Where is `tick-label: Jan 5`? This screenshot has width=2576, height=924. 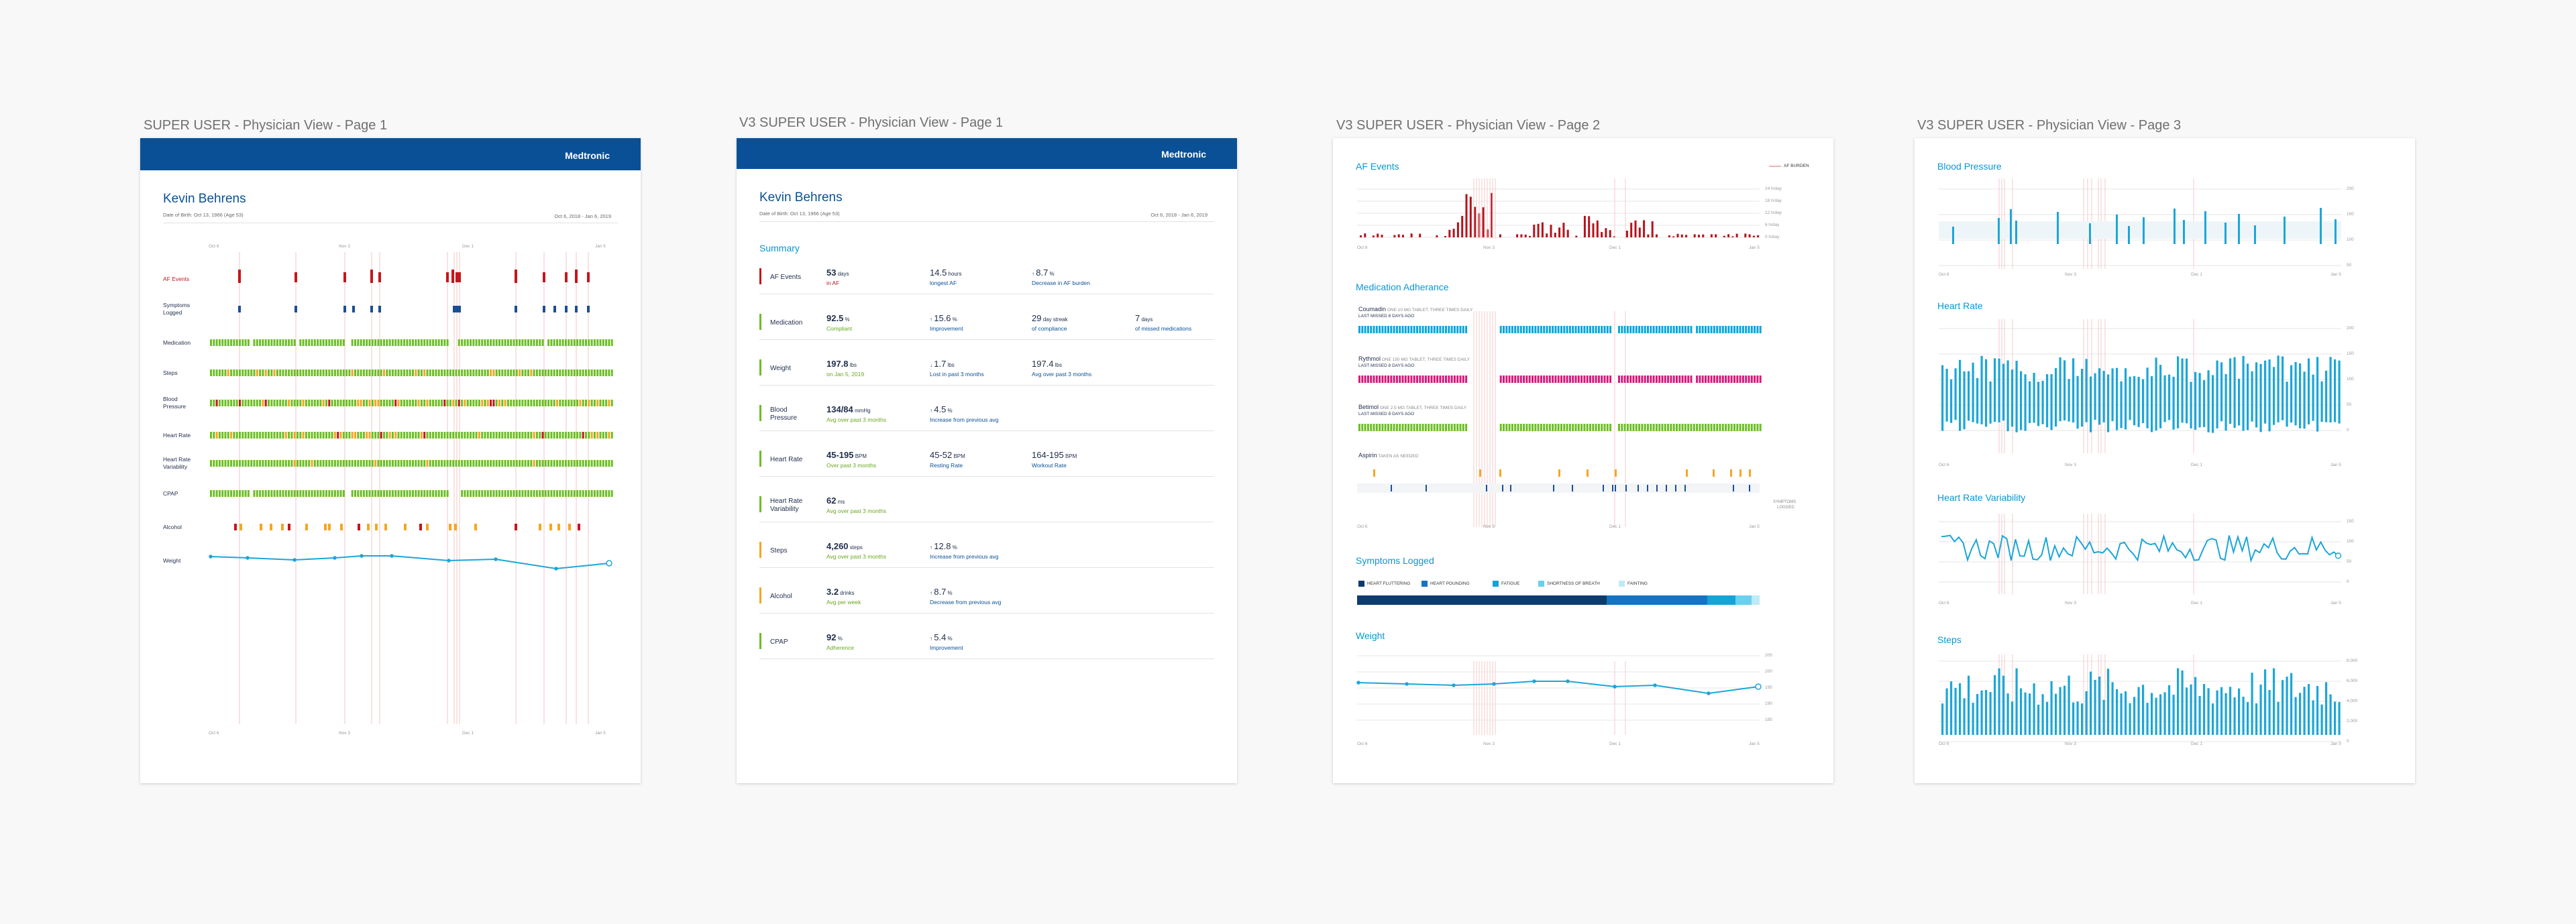 tick-label: Jan 5 is located at coordinates (2335, 603).